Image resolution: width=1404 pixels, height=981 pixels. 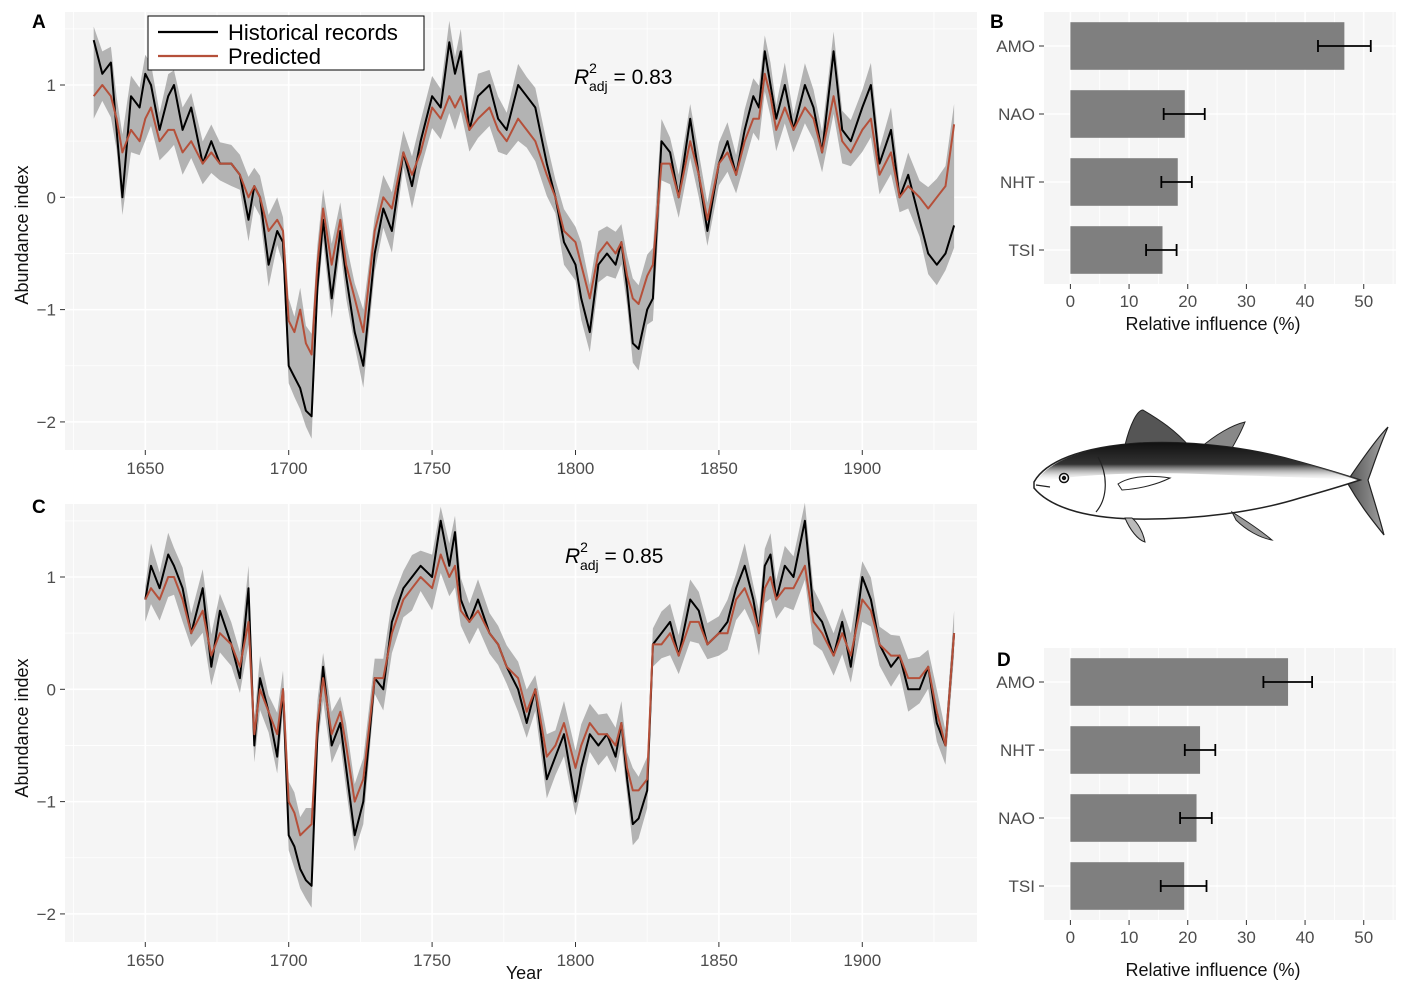 I want to click on panel-b-label: B, so click(x=997, y=22).